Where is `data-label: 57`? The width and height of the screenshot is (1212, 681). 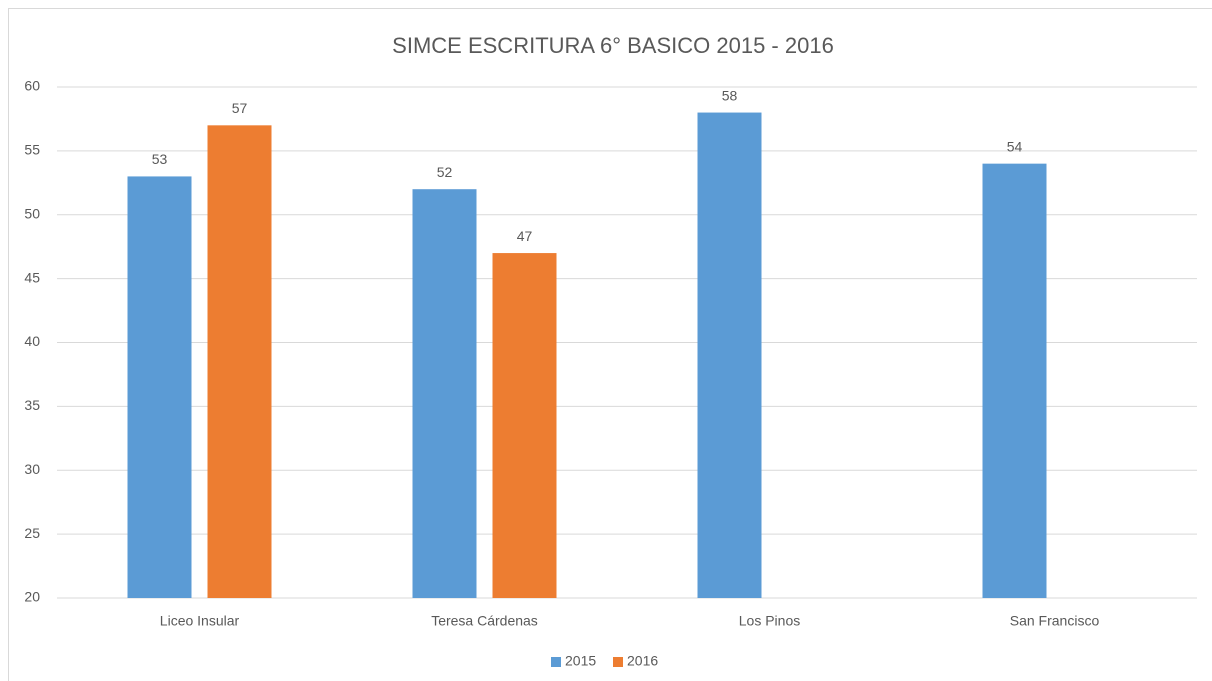
data-label: 57 is located at coordinates (240, 108).